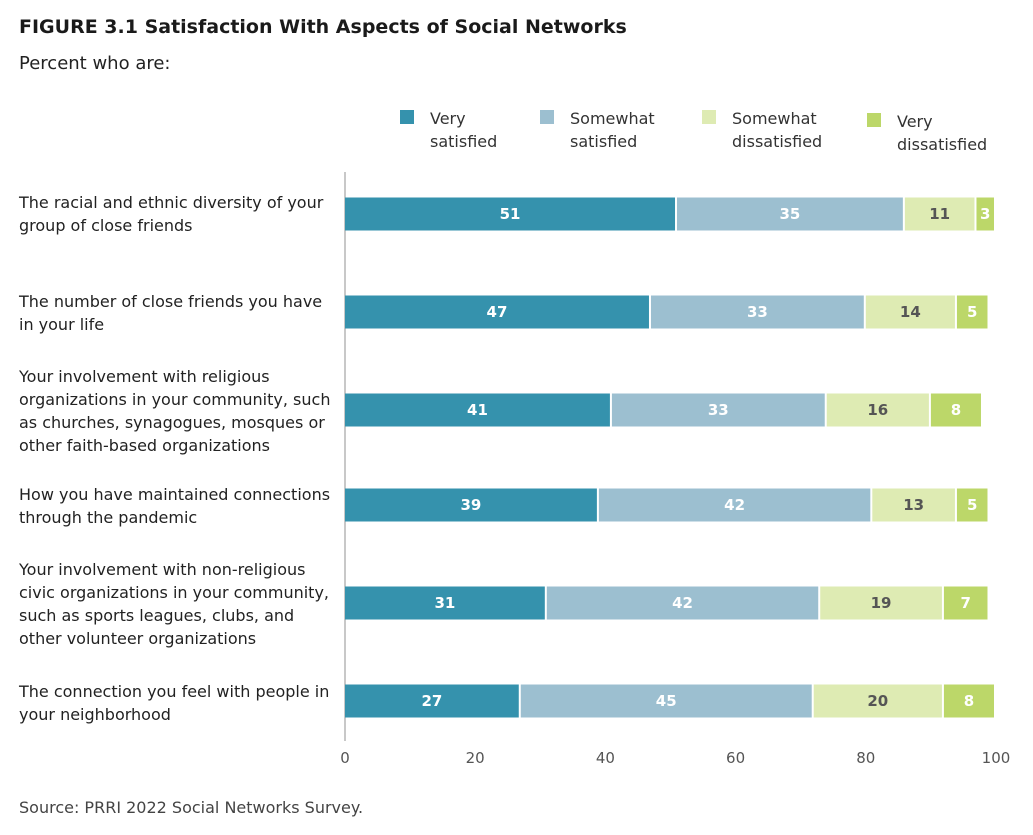 This screenshot has height=835, width=1033. I want to click on data-label: 19, so click(881, 603).